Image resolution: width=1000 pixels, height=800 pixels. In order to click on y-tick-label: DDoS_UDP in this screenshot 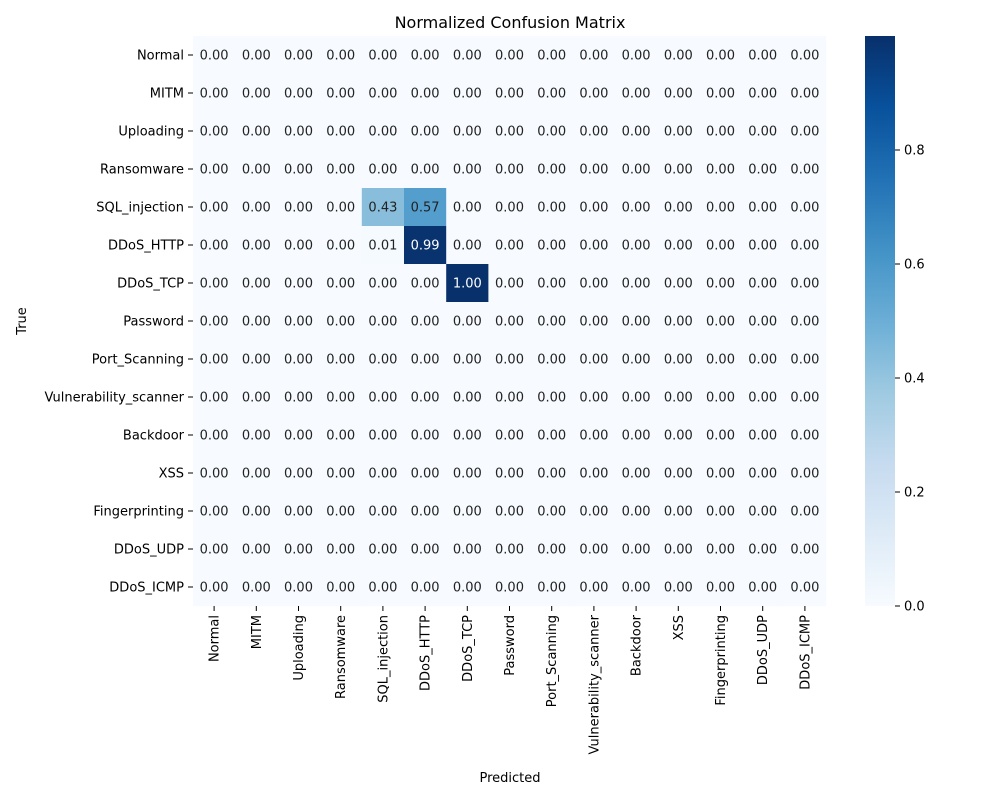, I will do `click(149, 550)`.